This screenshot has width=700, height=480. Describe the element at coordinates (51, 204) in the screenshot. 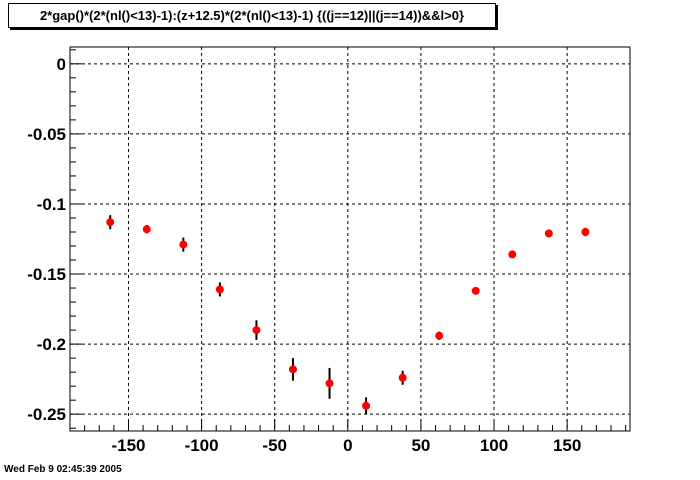

I see `y-tick-label: -0.1` at that location.